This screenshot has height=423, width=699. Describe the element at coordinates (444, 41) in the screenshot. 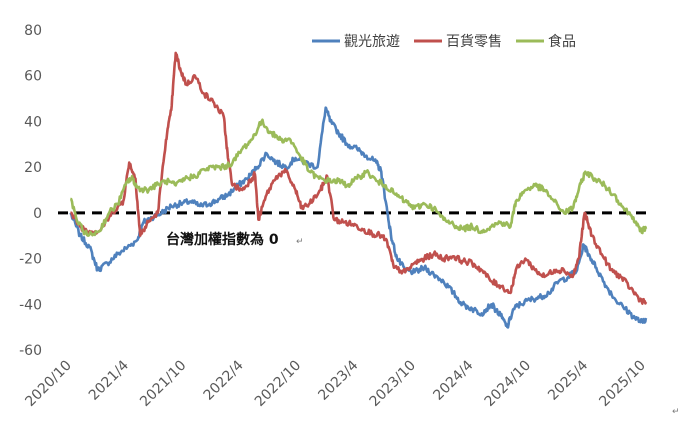

I see `legend: 觀光旅遊 百貨零售 食品` at that location.